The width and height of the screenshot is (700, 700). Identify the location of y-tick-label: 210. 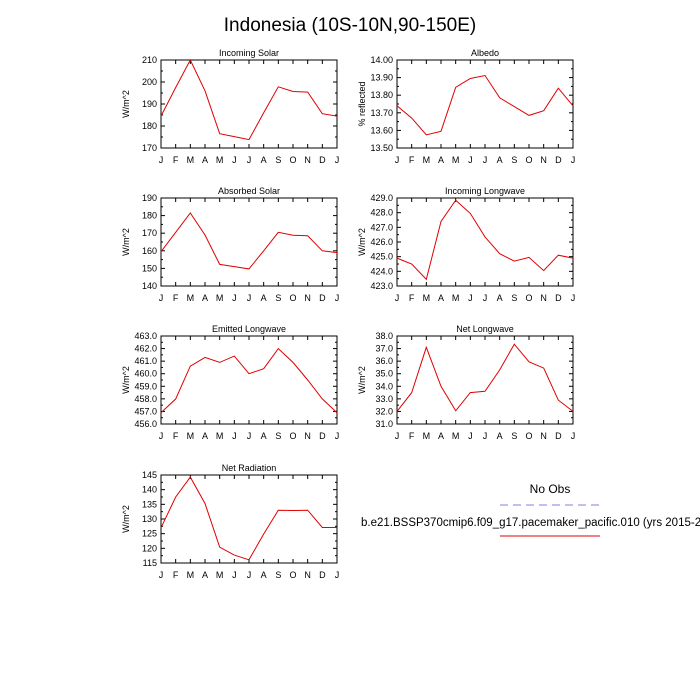
(149, 60).